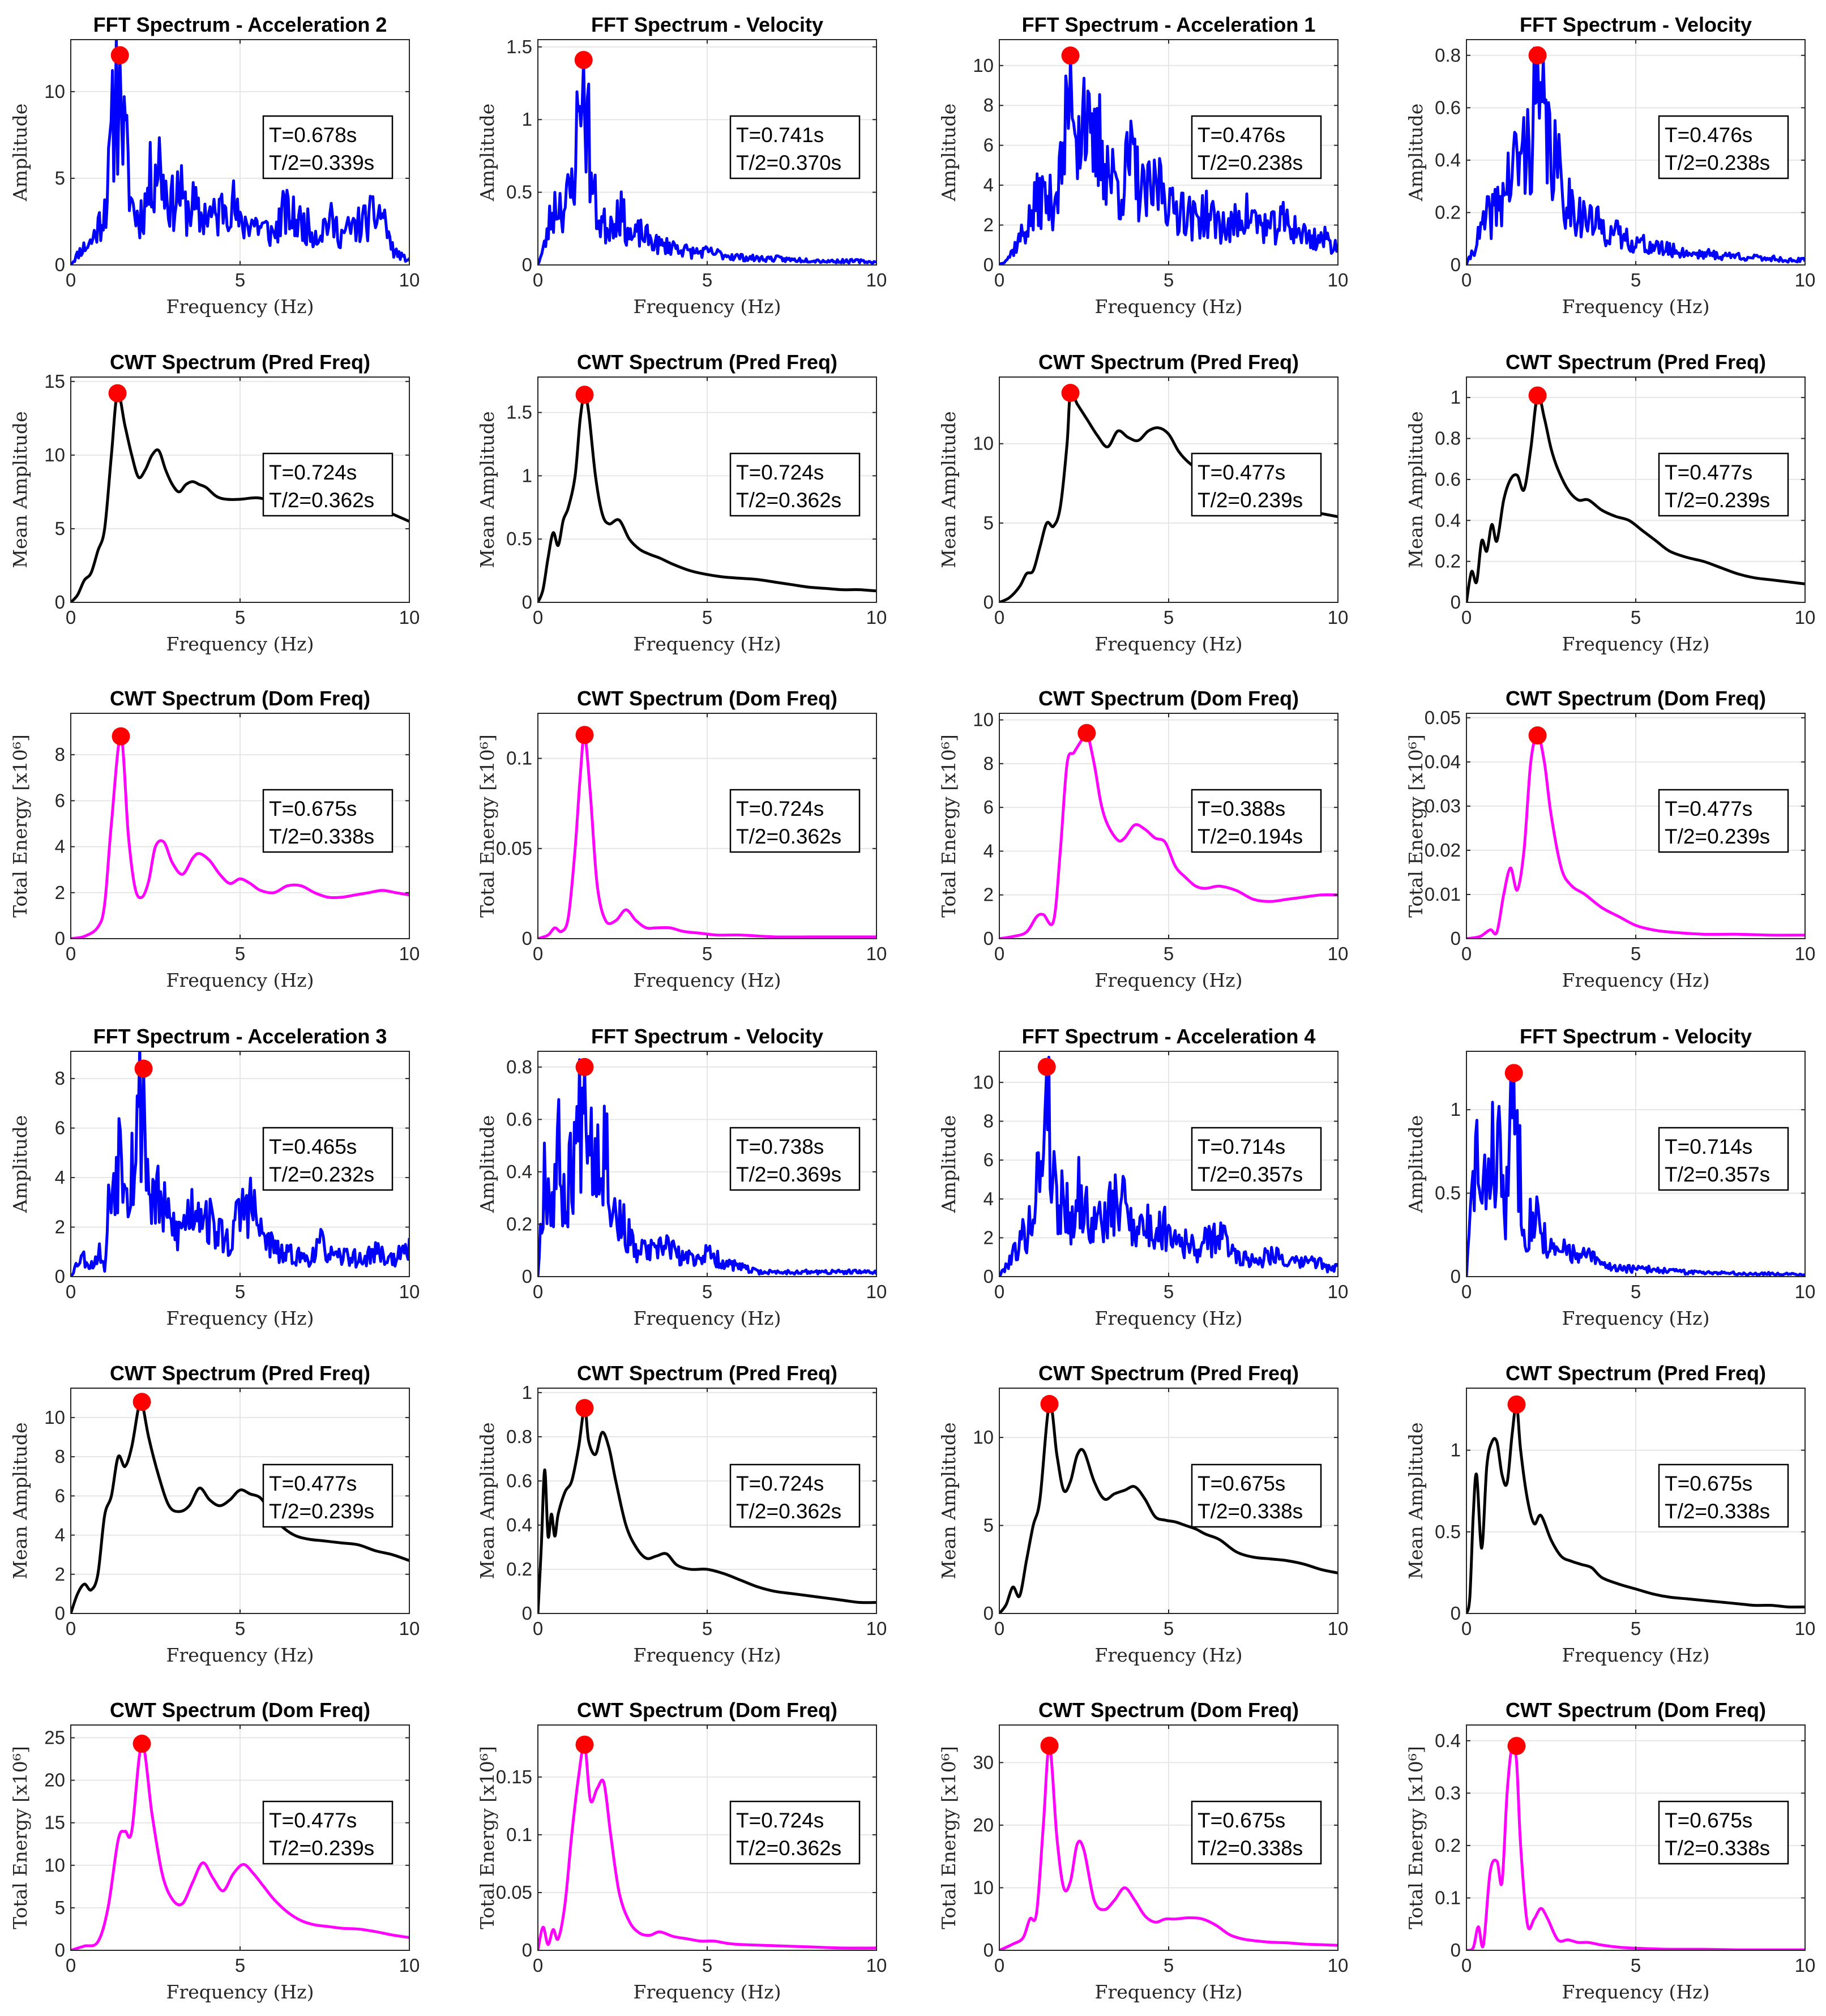 The height and width of the screenshot is (2016, 1826). I want to click on half-period-text: T/2=0.194s, so click(1250, 836).